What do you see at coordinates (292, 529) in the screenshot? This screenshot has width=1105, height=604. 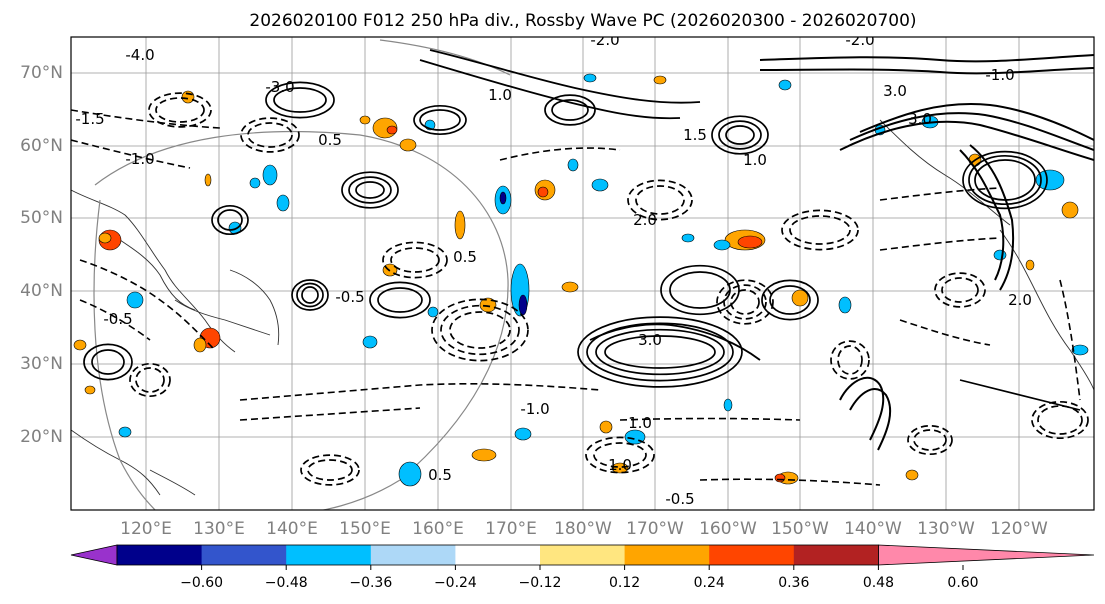 I see `lon-label: 140°E` at bounding box center [292, 529].